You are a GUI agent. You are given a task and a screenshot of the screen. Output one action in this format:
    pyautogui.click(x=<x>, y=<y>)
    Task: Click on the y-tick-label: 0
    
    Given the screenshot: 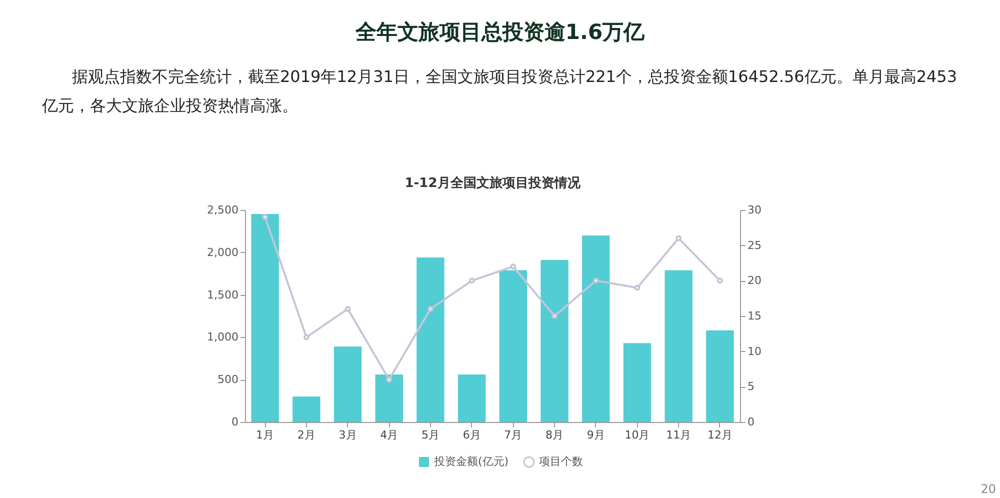 What is the action you would take?
    pyautogui.click(x=235, y=422)
    